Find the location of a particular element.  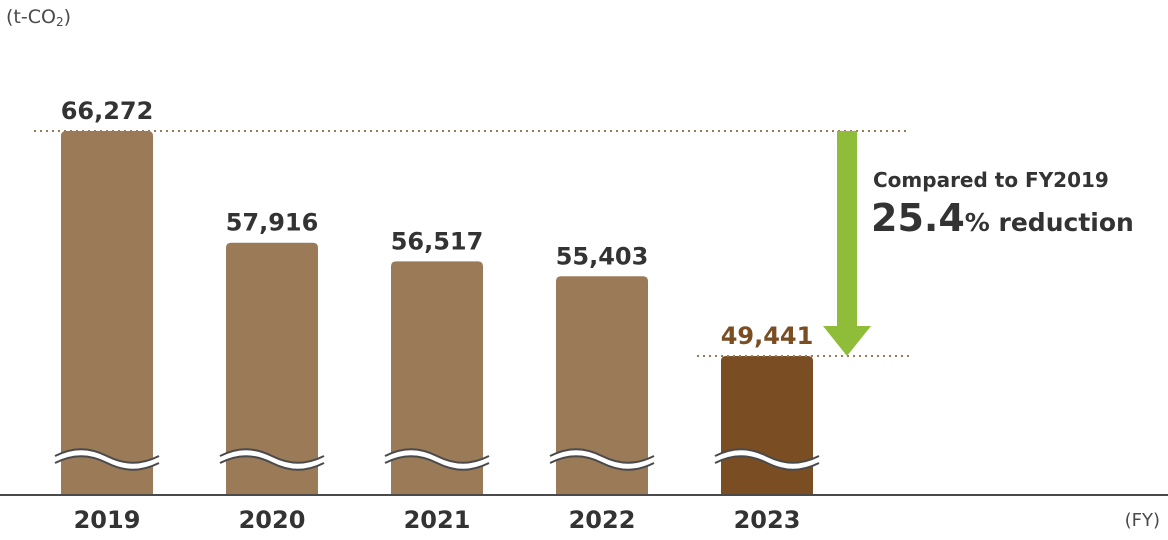

reduction-caption: Compared to FY2019 is located at coordinates (991, 180).